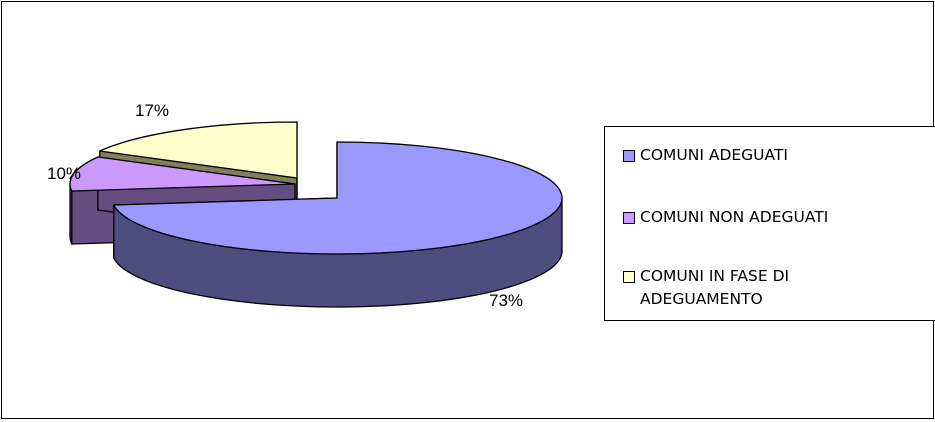 Image resolution: width=935 pixels, height=422 pixels. I want to click on slice-rim-comuni-non-adeguati, so click(71, 214).